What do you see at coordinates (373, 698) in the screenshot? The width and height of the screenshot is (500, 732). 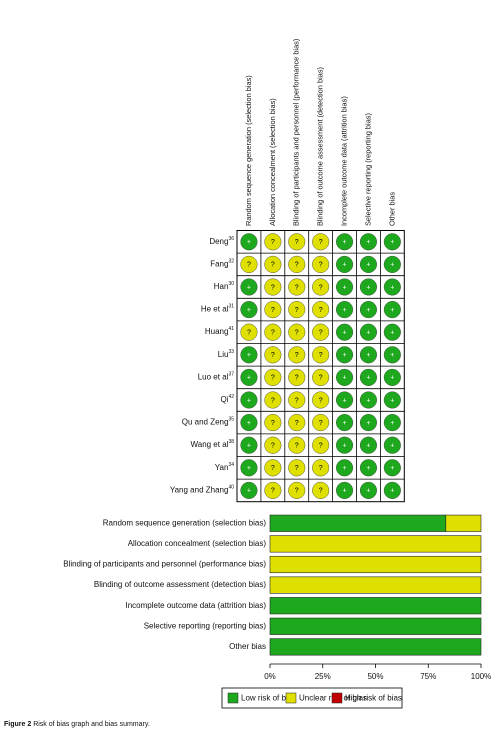 I see `legend-label: High risk of bias` at bounding box center [373, 698].